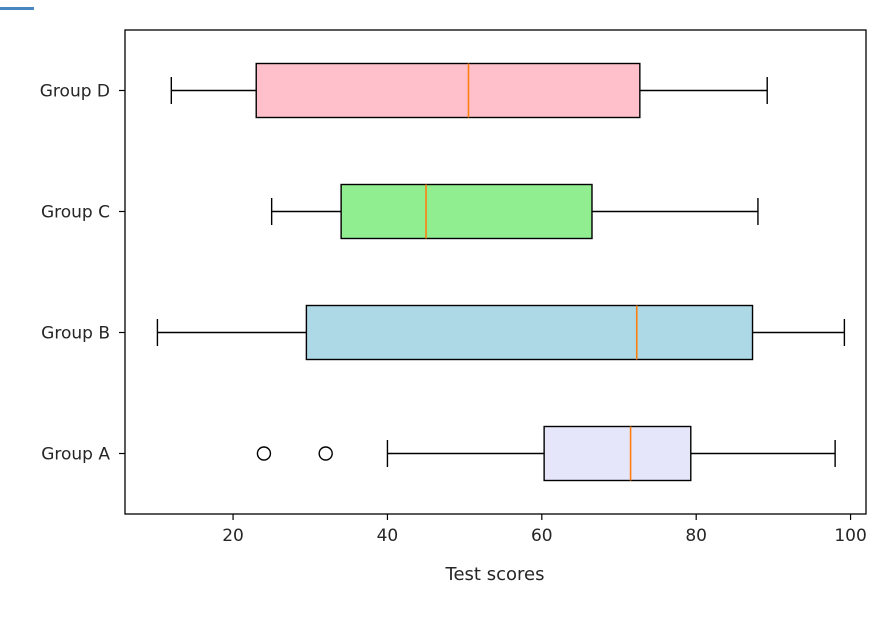 This screenshot has width=894, height=618. Describe the element at coordinates (233, 536) in the screenshot. I see `x-tick-label: 20` at that location.